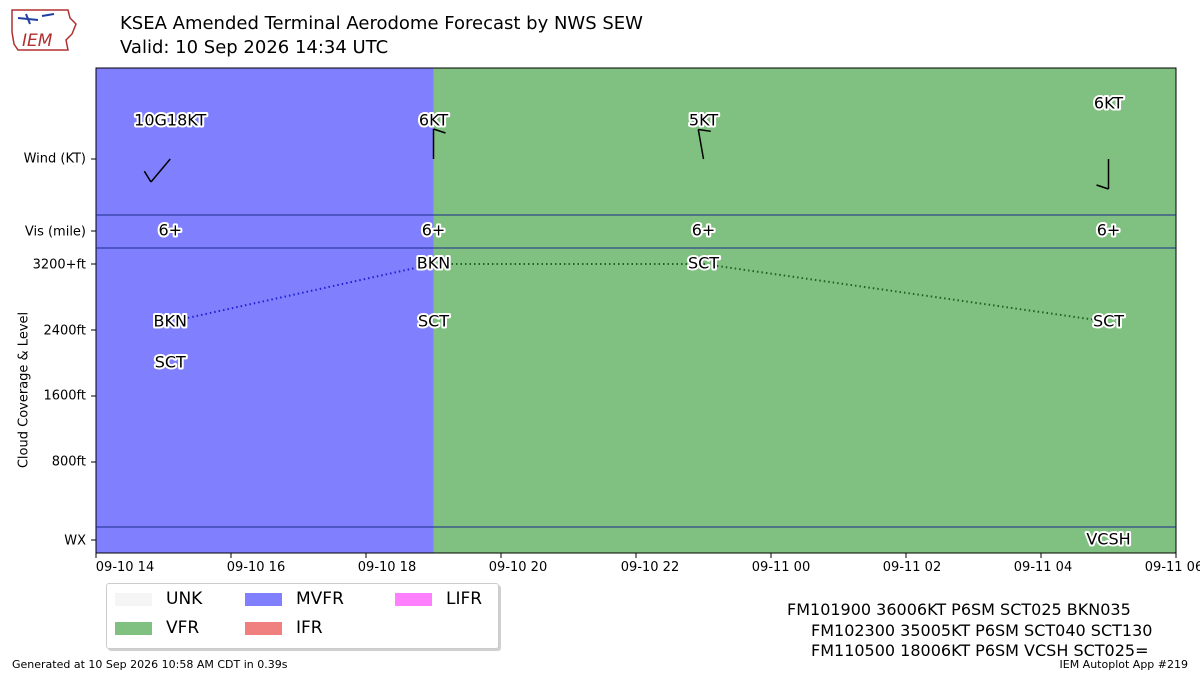  Describe the element at coordinates (387, 567) in the screenshot. I see `x-tick-label: 09-10 18` at that location.